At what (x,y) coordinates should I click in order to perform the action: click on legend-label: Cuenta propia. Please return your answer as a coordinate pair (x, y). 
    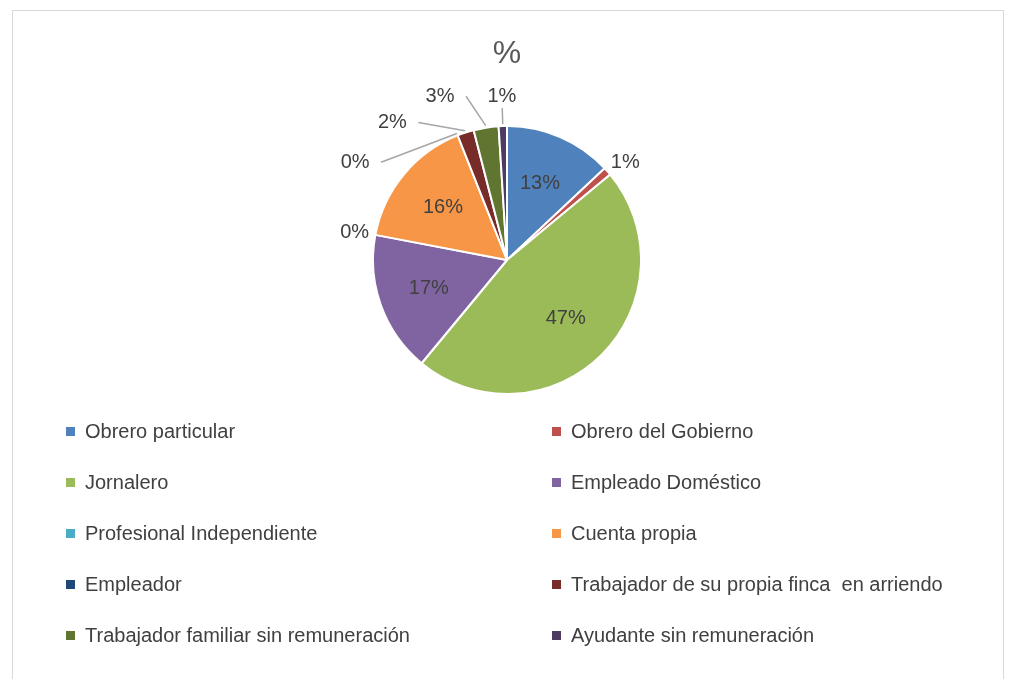
    Looking at the image, I should click on (634, 533).